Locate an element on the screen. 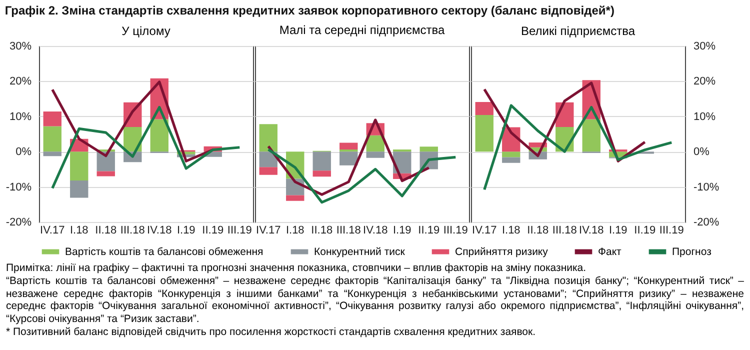 The width and height of the screenshot is (750, 350). text: Примітка: лінії на графіку – фактичні та прогнозні значення показника, стовпчики – вплив факторів на зміну показника. is located at coordinates (297, 268).